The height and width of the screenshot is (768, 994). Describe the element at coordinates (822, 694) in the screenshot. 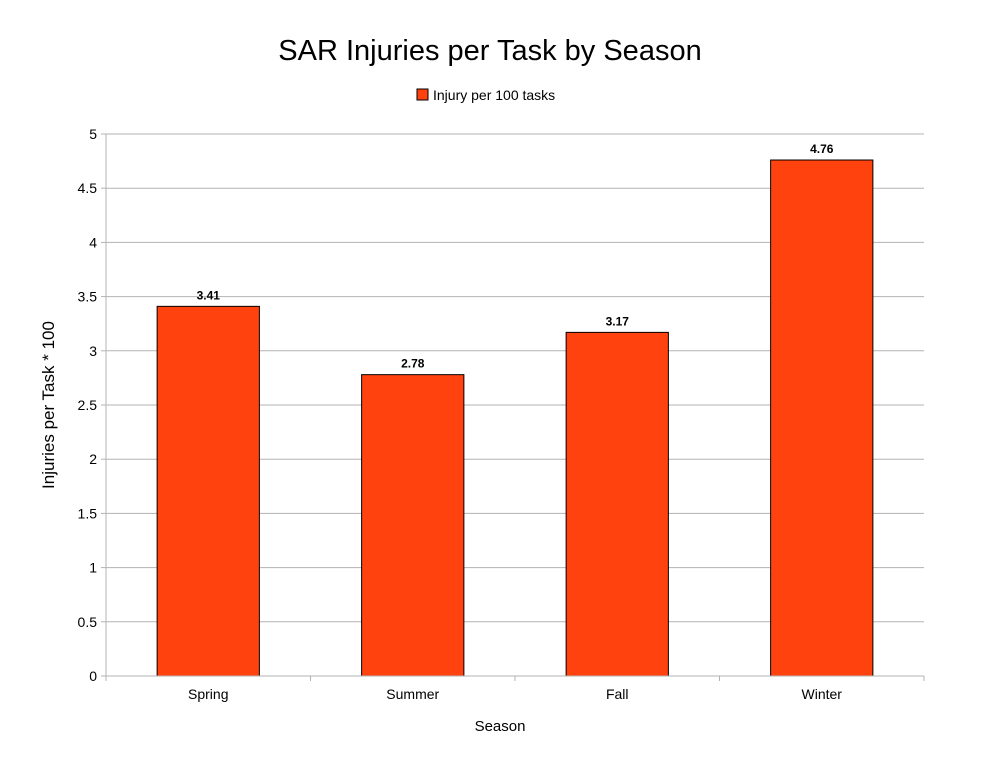

I see `x-tick-label: Winter` at that location.